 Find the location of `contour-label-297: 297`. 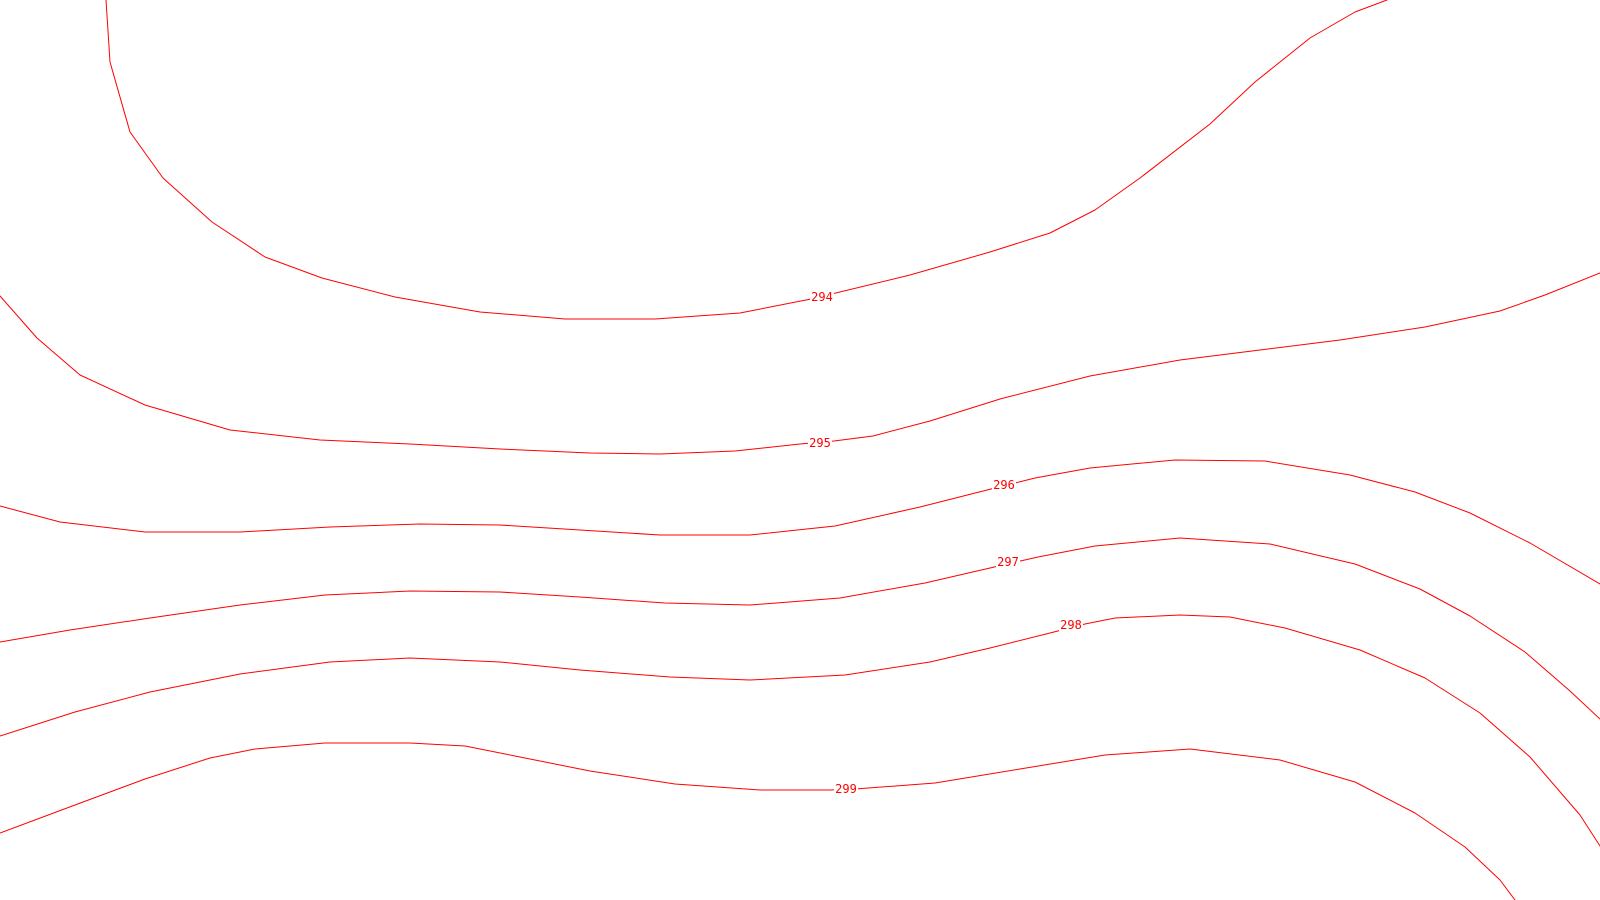

contour-label-297: 297 is located at coordinates (1008, 562).